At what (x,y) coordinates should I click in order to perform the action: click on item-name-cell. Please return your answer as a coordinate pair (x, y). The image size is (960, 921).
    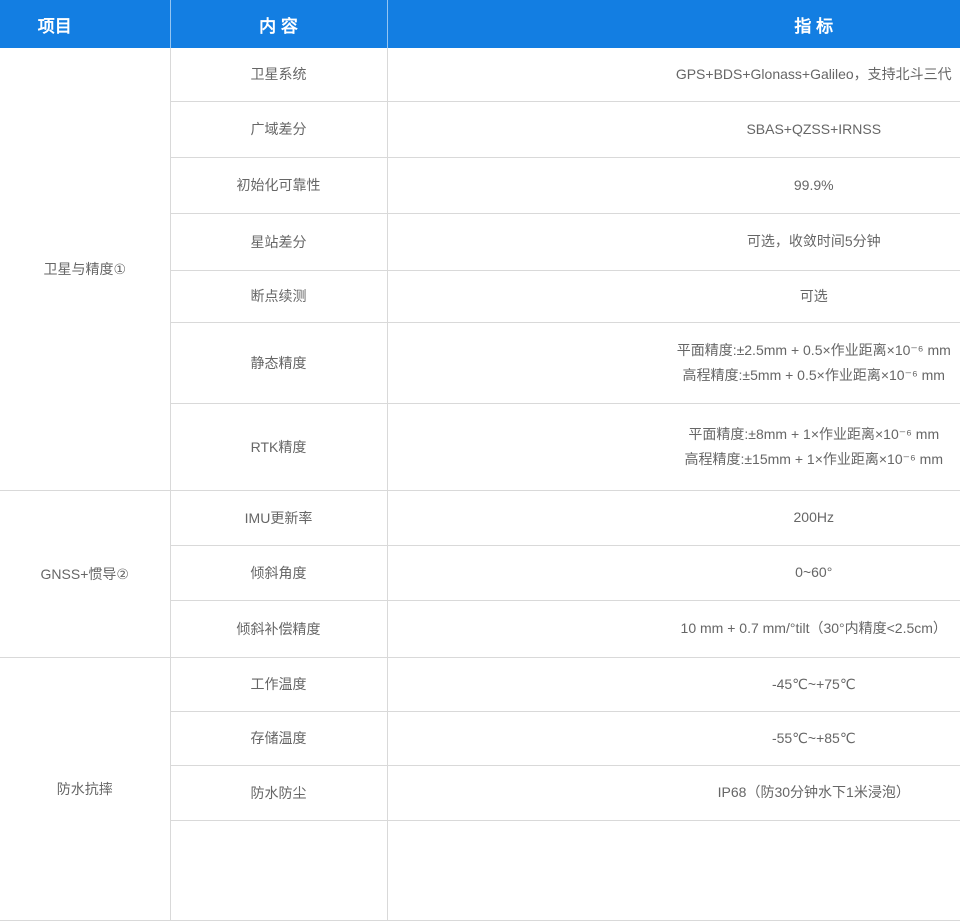
    Looking at the image, I should click on (278, 870).